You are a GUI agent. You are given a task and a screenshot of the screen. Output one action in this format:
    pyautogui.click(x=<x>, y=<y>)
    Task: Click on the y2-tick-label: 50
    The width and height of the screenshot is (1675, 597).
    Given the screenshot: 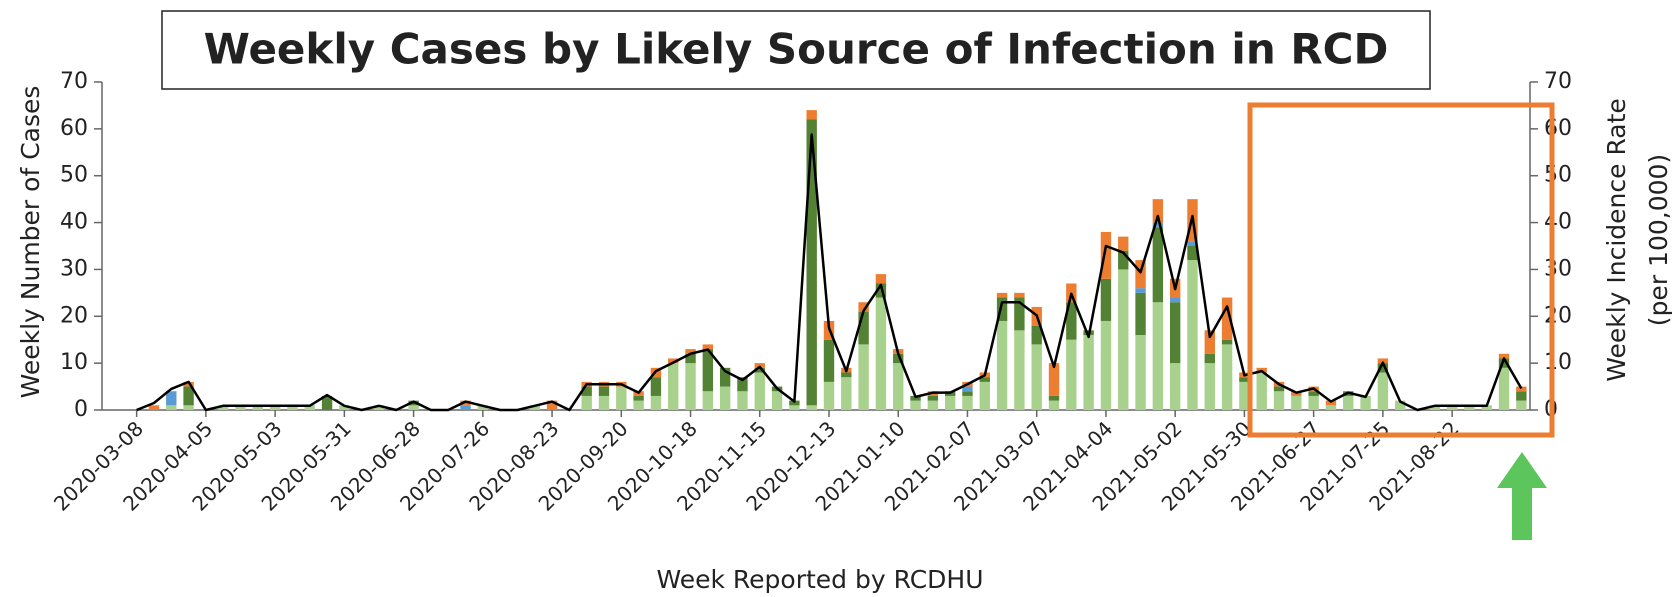 What is the action you would take?
    pyautogui.click(x=1558, y=175)
    